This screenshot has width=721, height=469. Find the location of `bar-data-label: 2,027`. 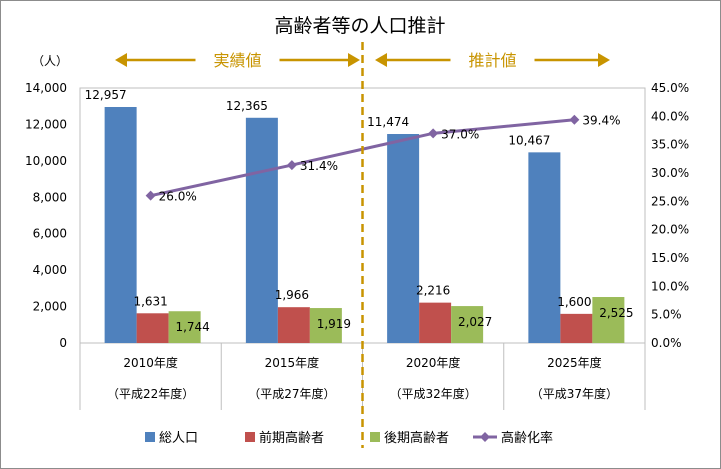

bar-data-label: 2,027 is located at coordinates (475, 322).